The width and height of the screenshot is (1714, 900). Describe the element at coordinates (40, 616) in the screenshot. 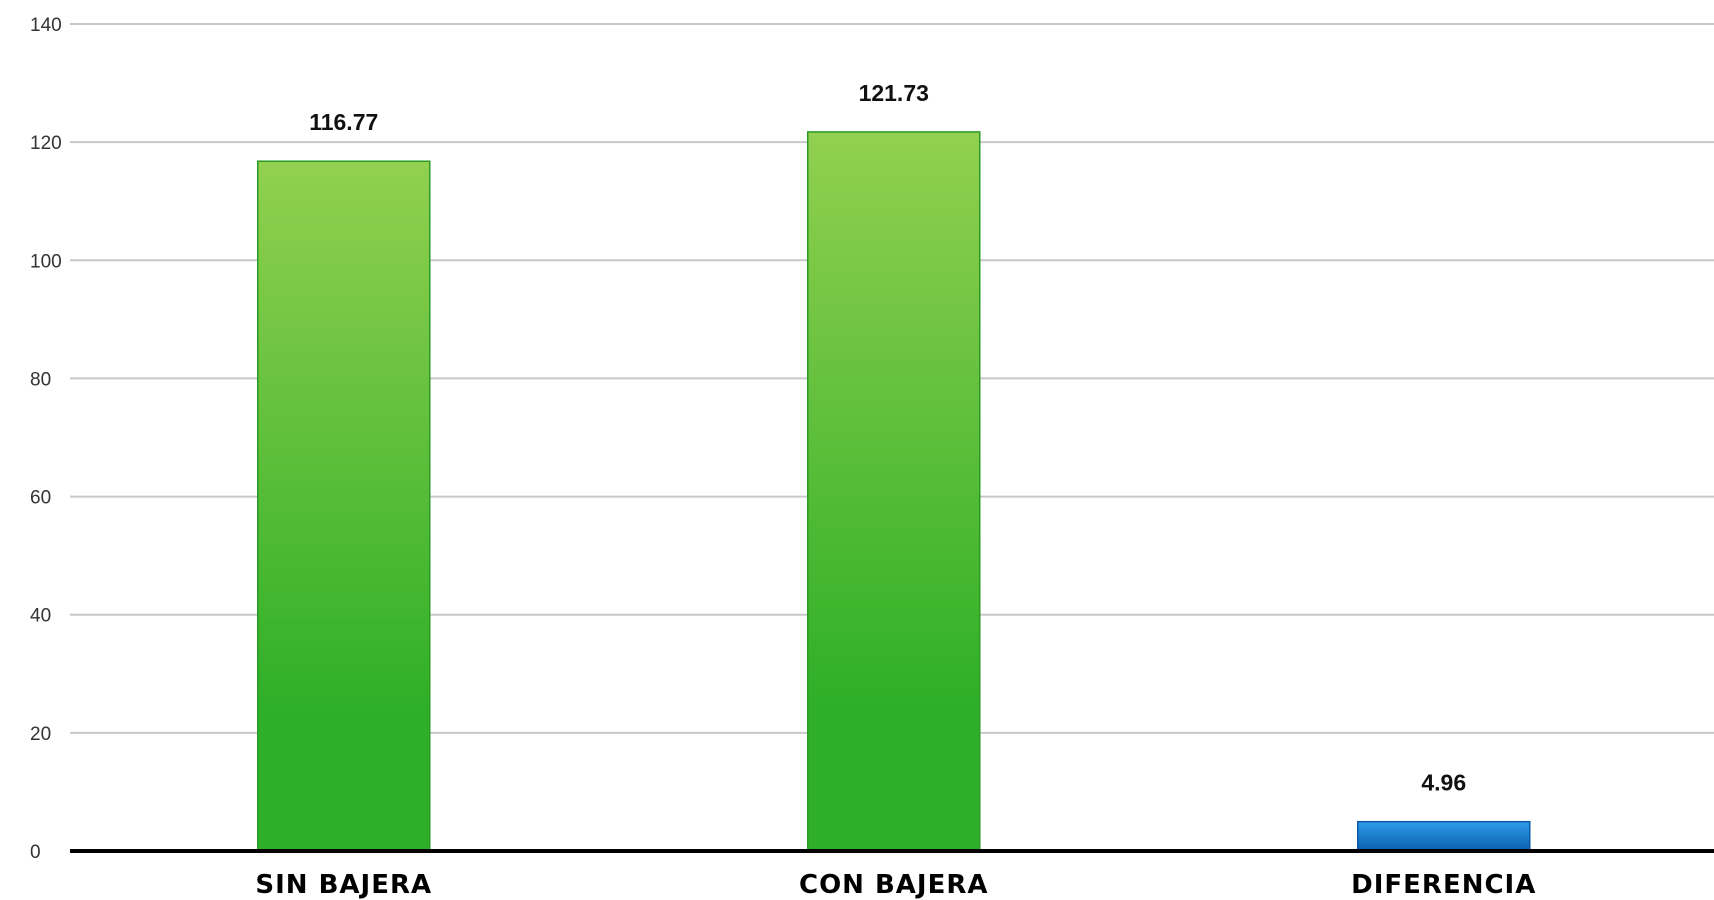

I see `y-tick-label: 40` at that location.